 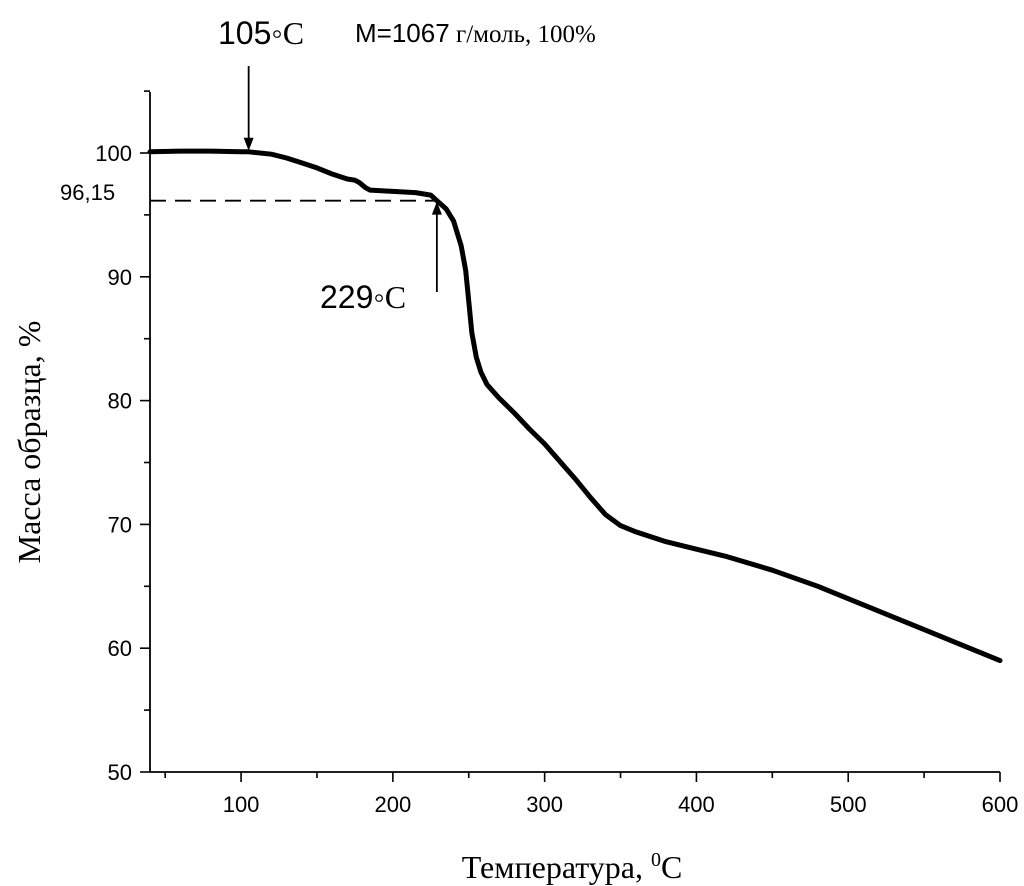 I want to click on dash-value-label: 96,15, so click(x=87, y=192).